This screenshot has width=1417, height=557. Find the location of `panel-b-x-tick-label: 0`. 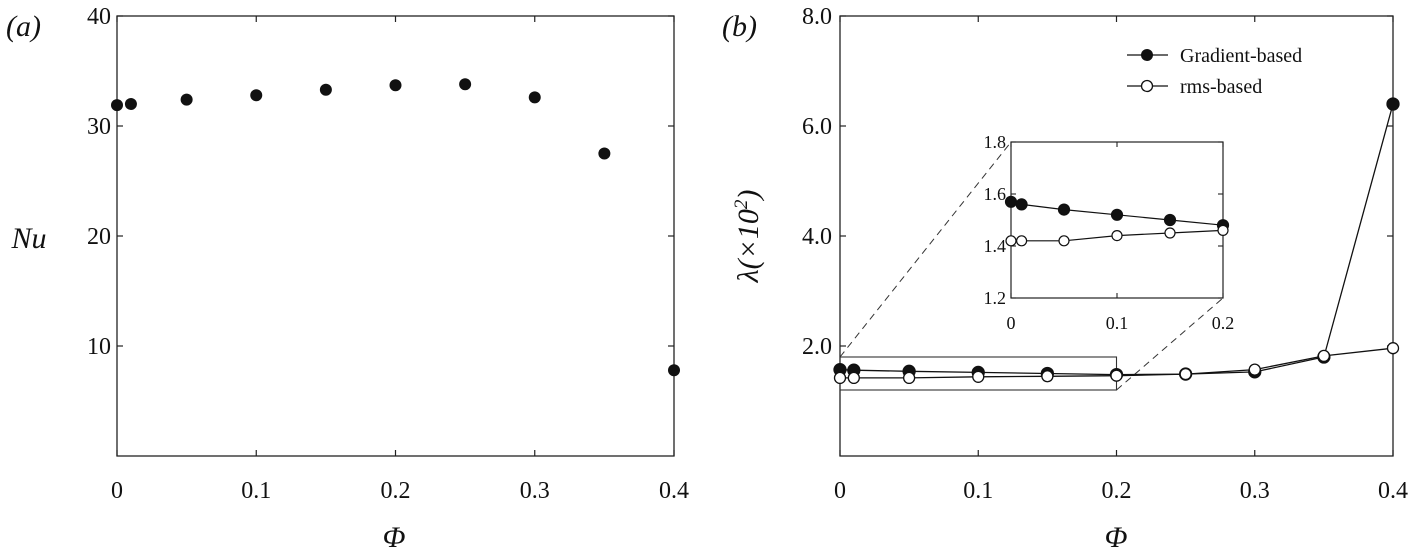

panel-b-x-tick-label: 0 is located at coordinates (840, 491).